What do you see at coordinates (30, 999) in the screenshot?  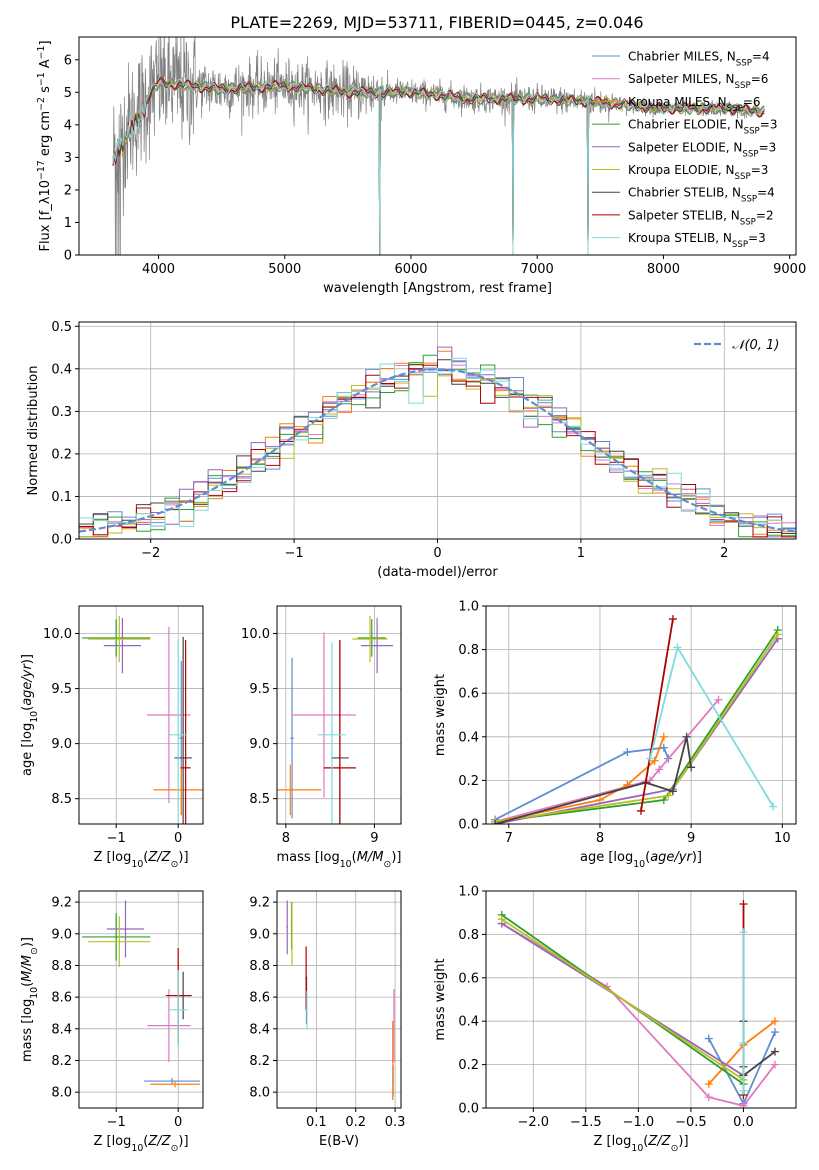 I see `y-axis-label: mass [log10(M/M⊙)]` at bounding box center [30, 999].